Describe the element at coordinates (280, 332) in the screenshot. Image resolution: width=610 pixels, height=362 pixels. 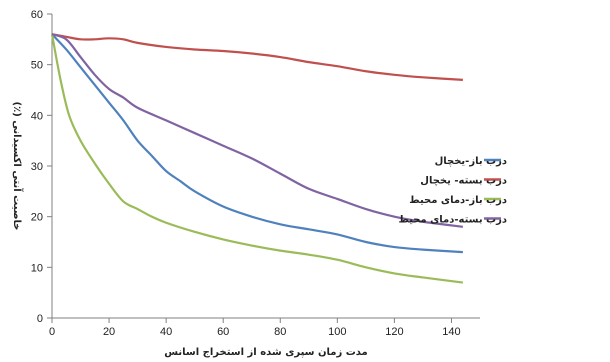
I see `x-tick-label: 80` at that location.